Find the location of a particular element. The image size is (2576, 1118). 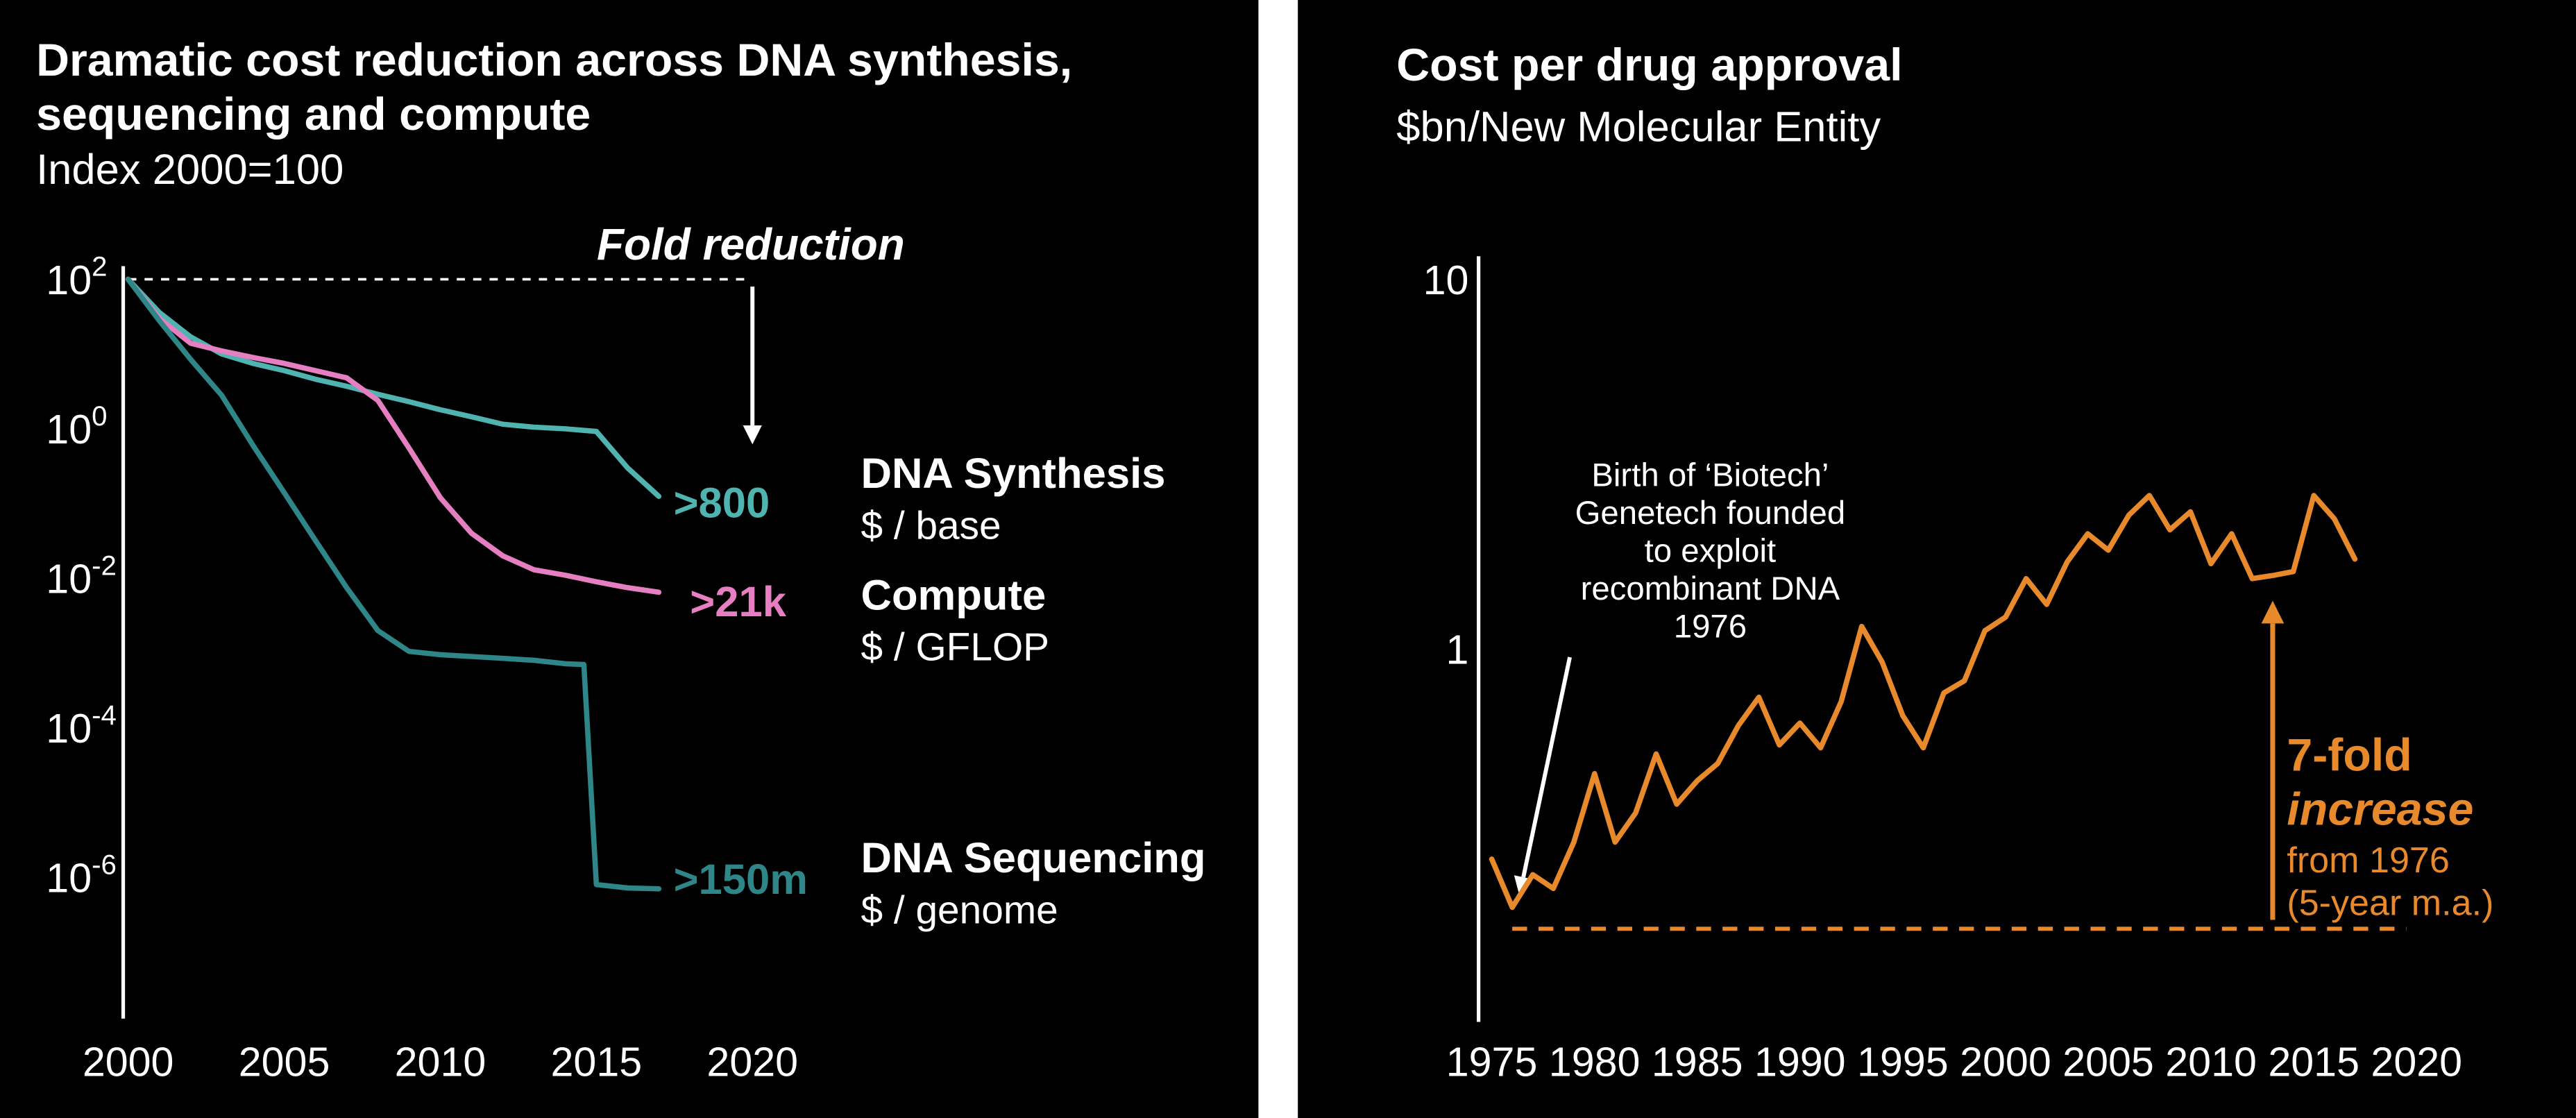

fold-reduction-label: Fold reduction is located at coordinates (751, 245).